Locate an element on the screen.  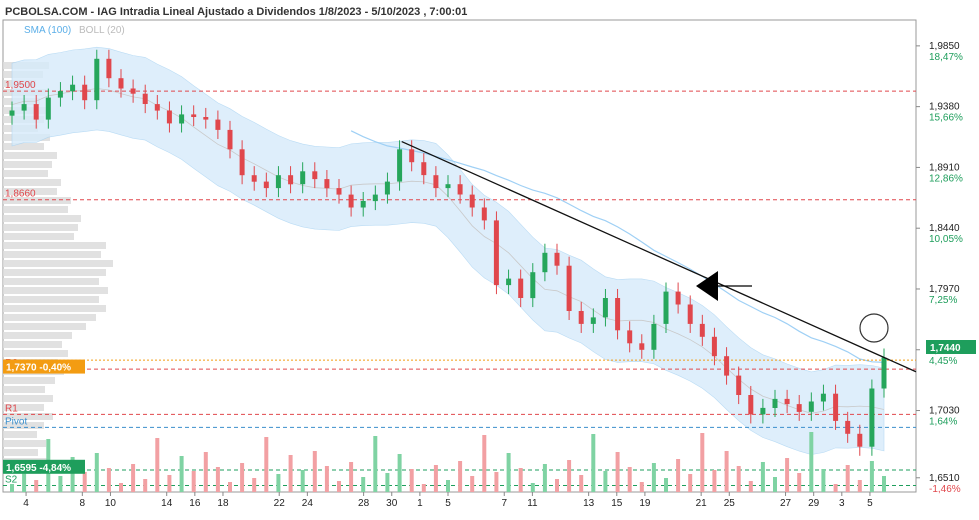
x-axis-label: 28 is located at coordinates (364, 503).